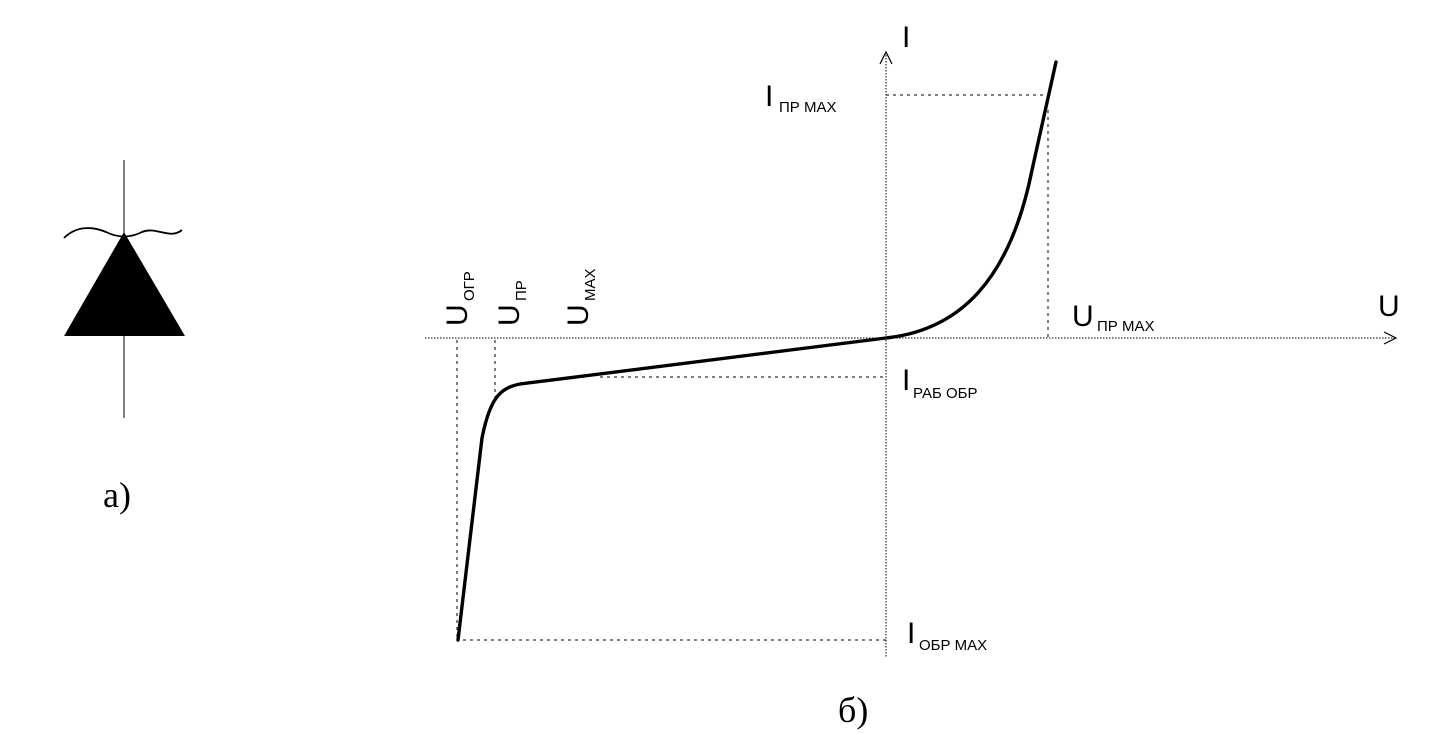  What do you see at coordinates (521, 290) in the screenshot?
I see `svg-text: ПР` at bounding box center [521, 290].